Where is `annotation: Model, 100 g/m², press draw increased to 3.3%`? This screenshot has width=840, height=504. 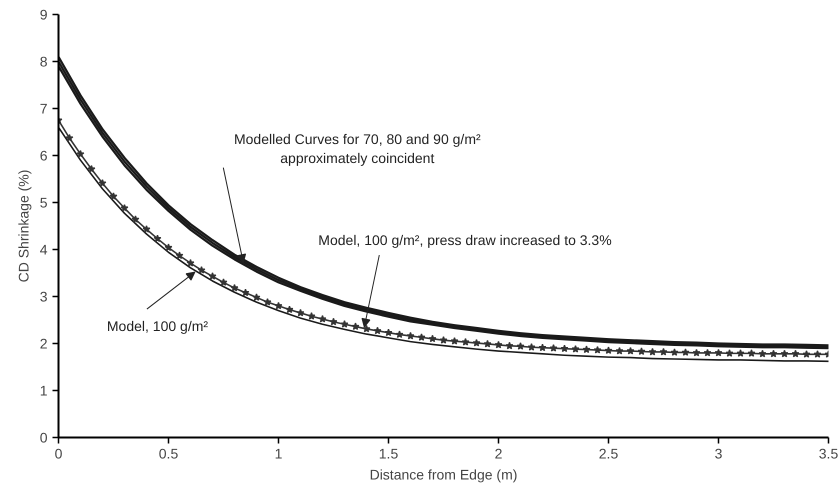 annotation: Model, 100 g/m², press draw increased to 3.3% is located at coordinates (465, 240).